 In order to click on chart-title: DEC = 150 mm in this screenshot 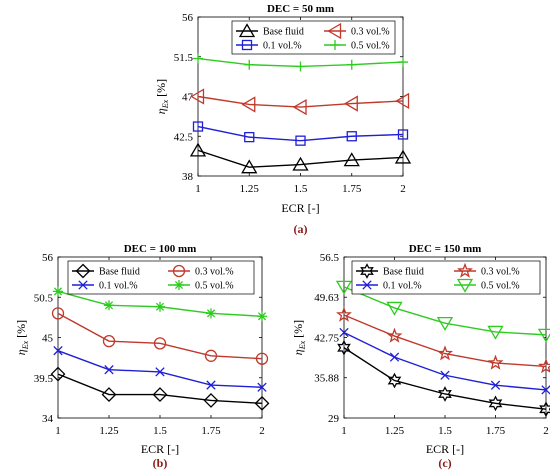, I will do `click(445, 249)`.